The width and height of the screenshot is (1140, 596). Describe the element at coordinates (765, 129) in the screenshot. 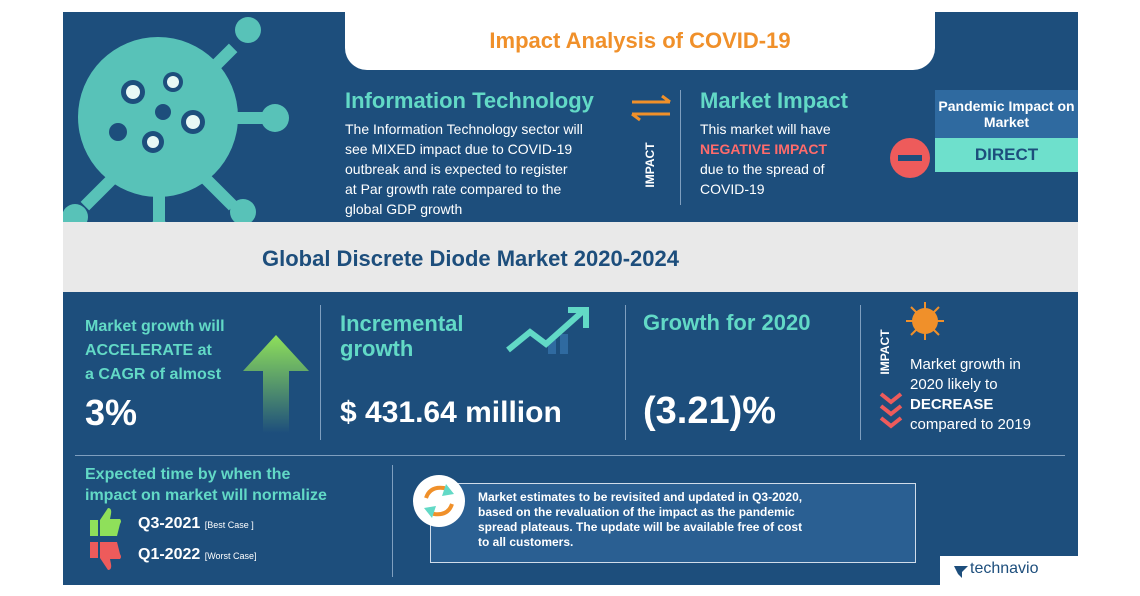

I see `text-line: This market will have` at that location.